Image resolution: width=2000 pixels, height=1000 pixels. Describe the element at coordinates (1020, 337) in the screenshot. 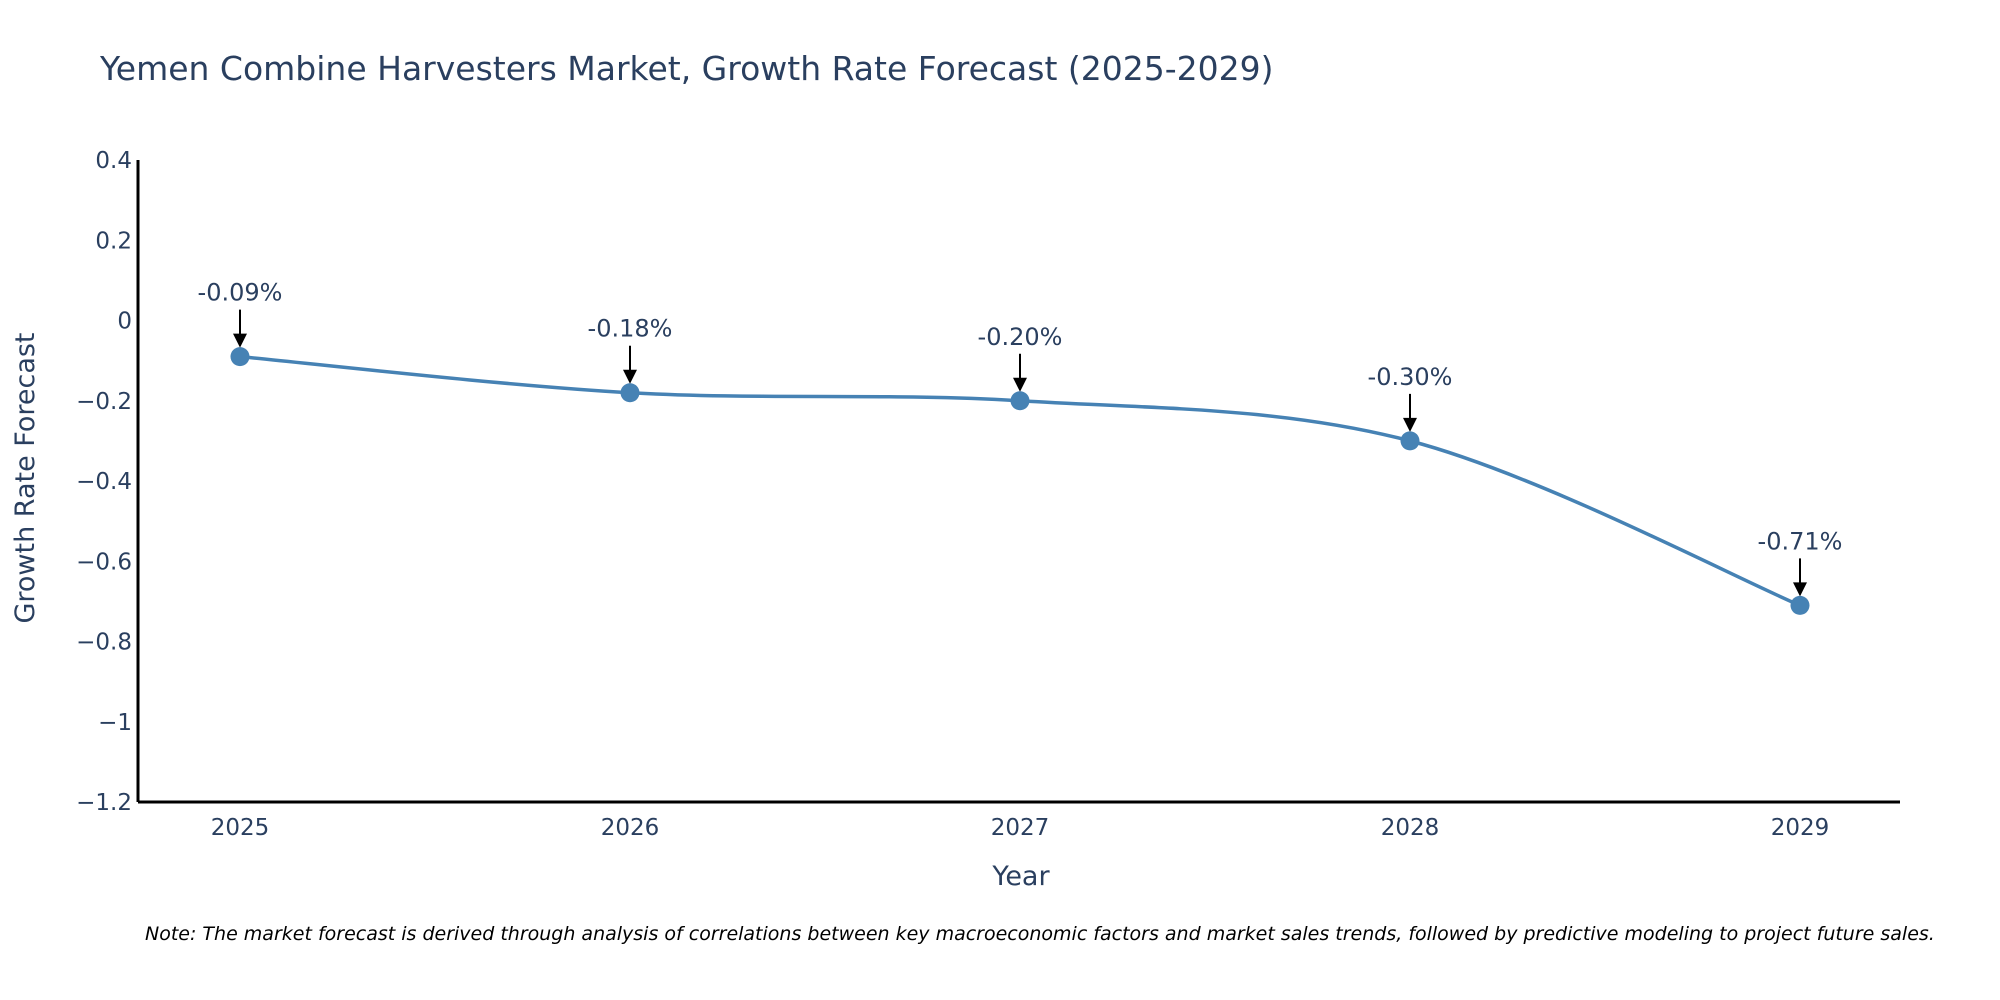

I see `data-label: -0.20%` at that location.